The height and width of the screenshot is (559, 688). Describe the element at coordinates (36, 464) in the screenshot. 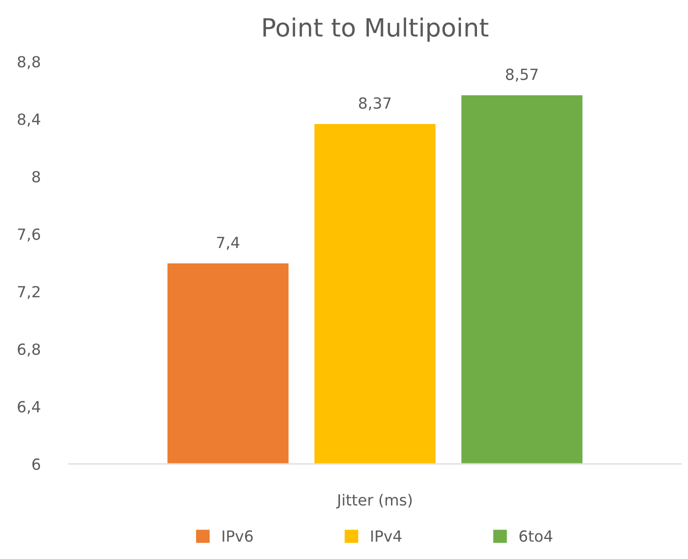

I see `y-tick-label: 6` at that location.